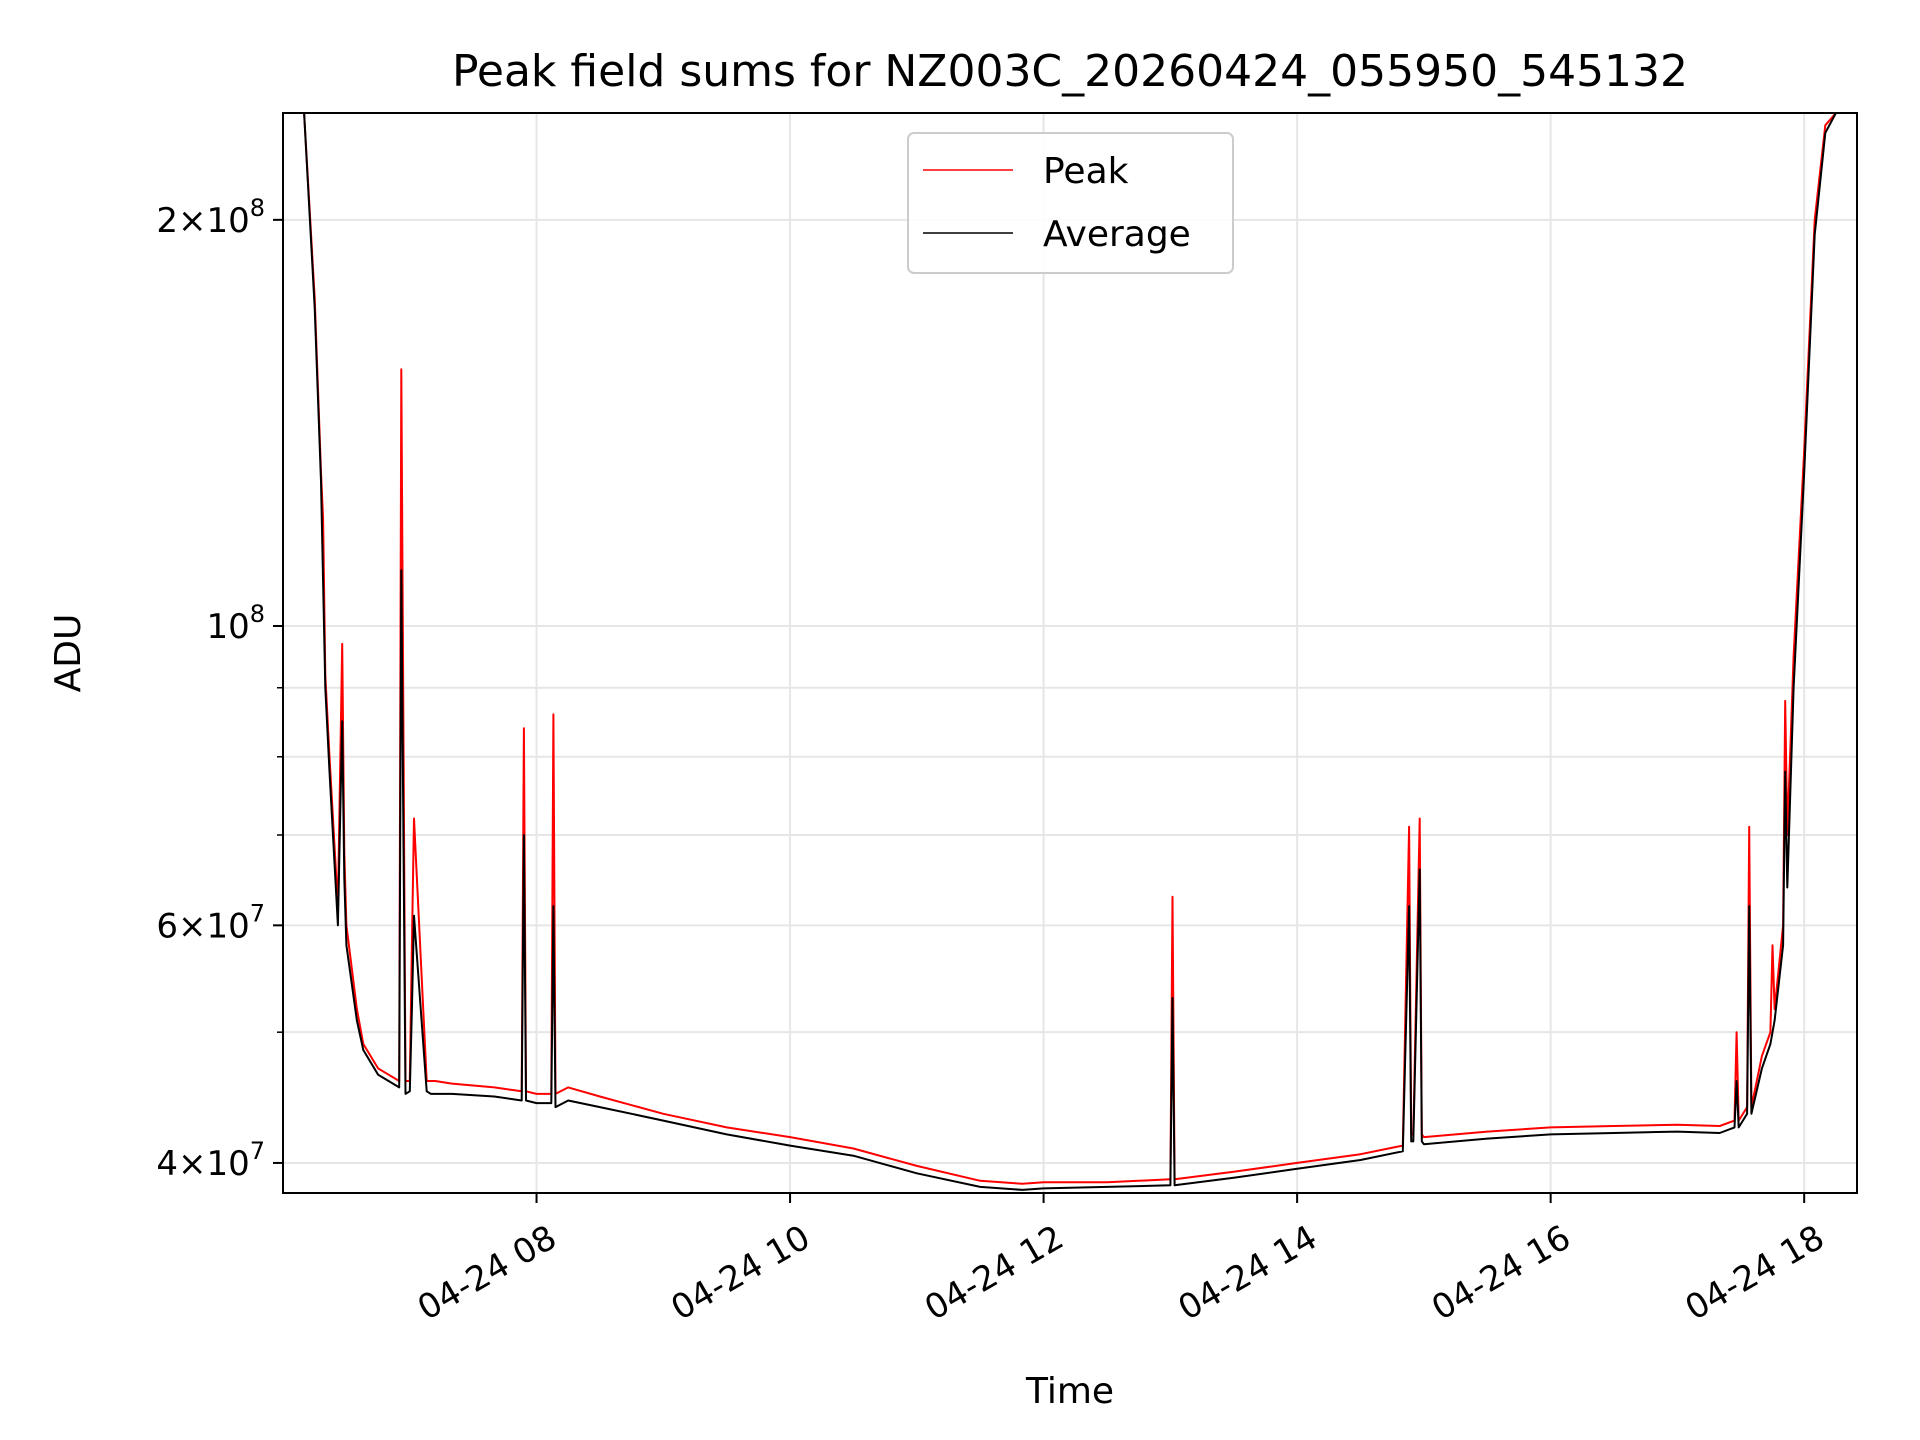 The height and width of the screenshot is (1440, 1920). Describe the element at coordinates (1086, 171) in the screenshot. I see `legend-label-peak: Peak` at that location.